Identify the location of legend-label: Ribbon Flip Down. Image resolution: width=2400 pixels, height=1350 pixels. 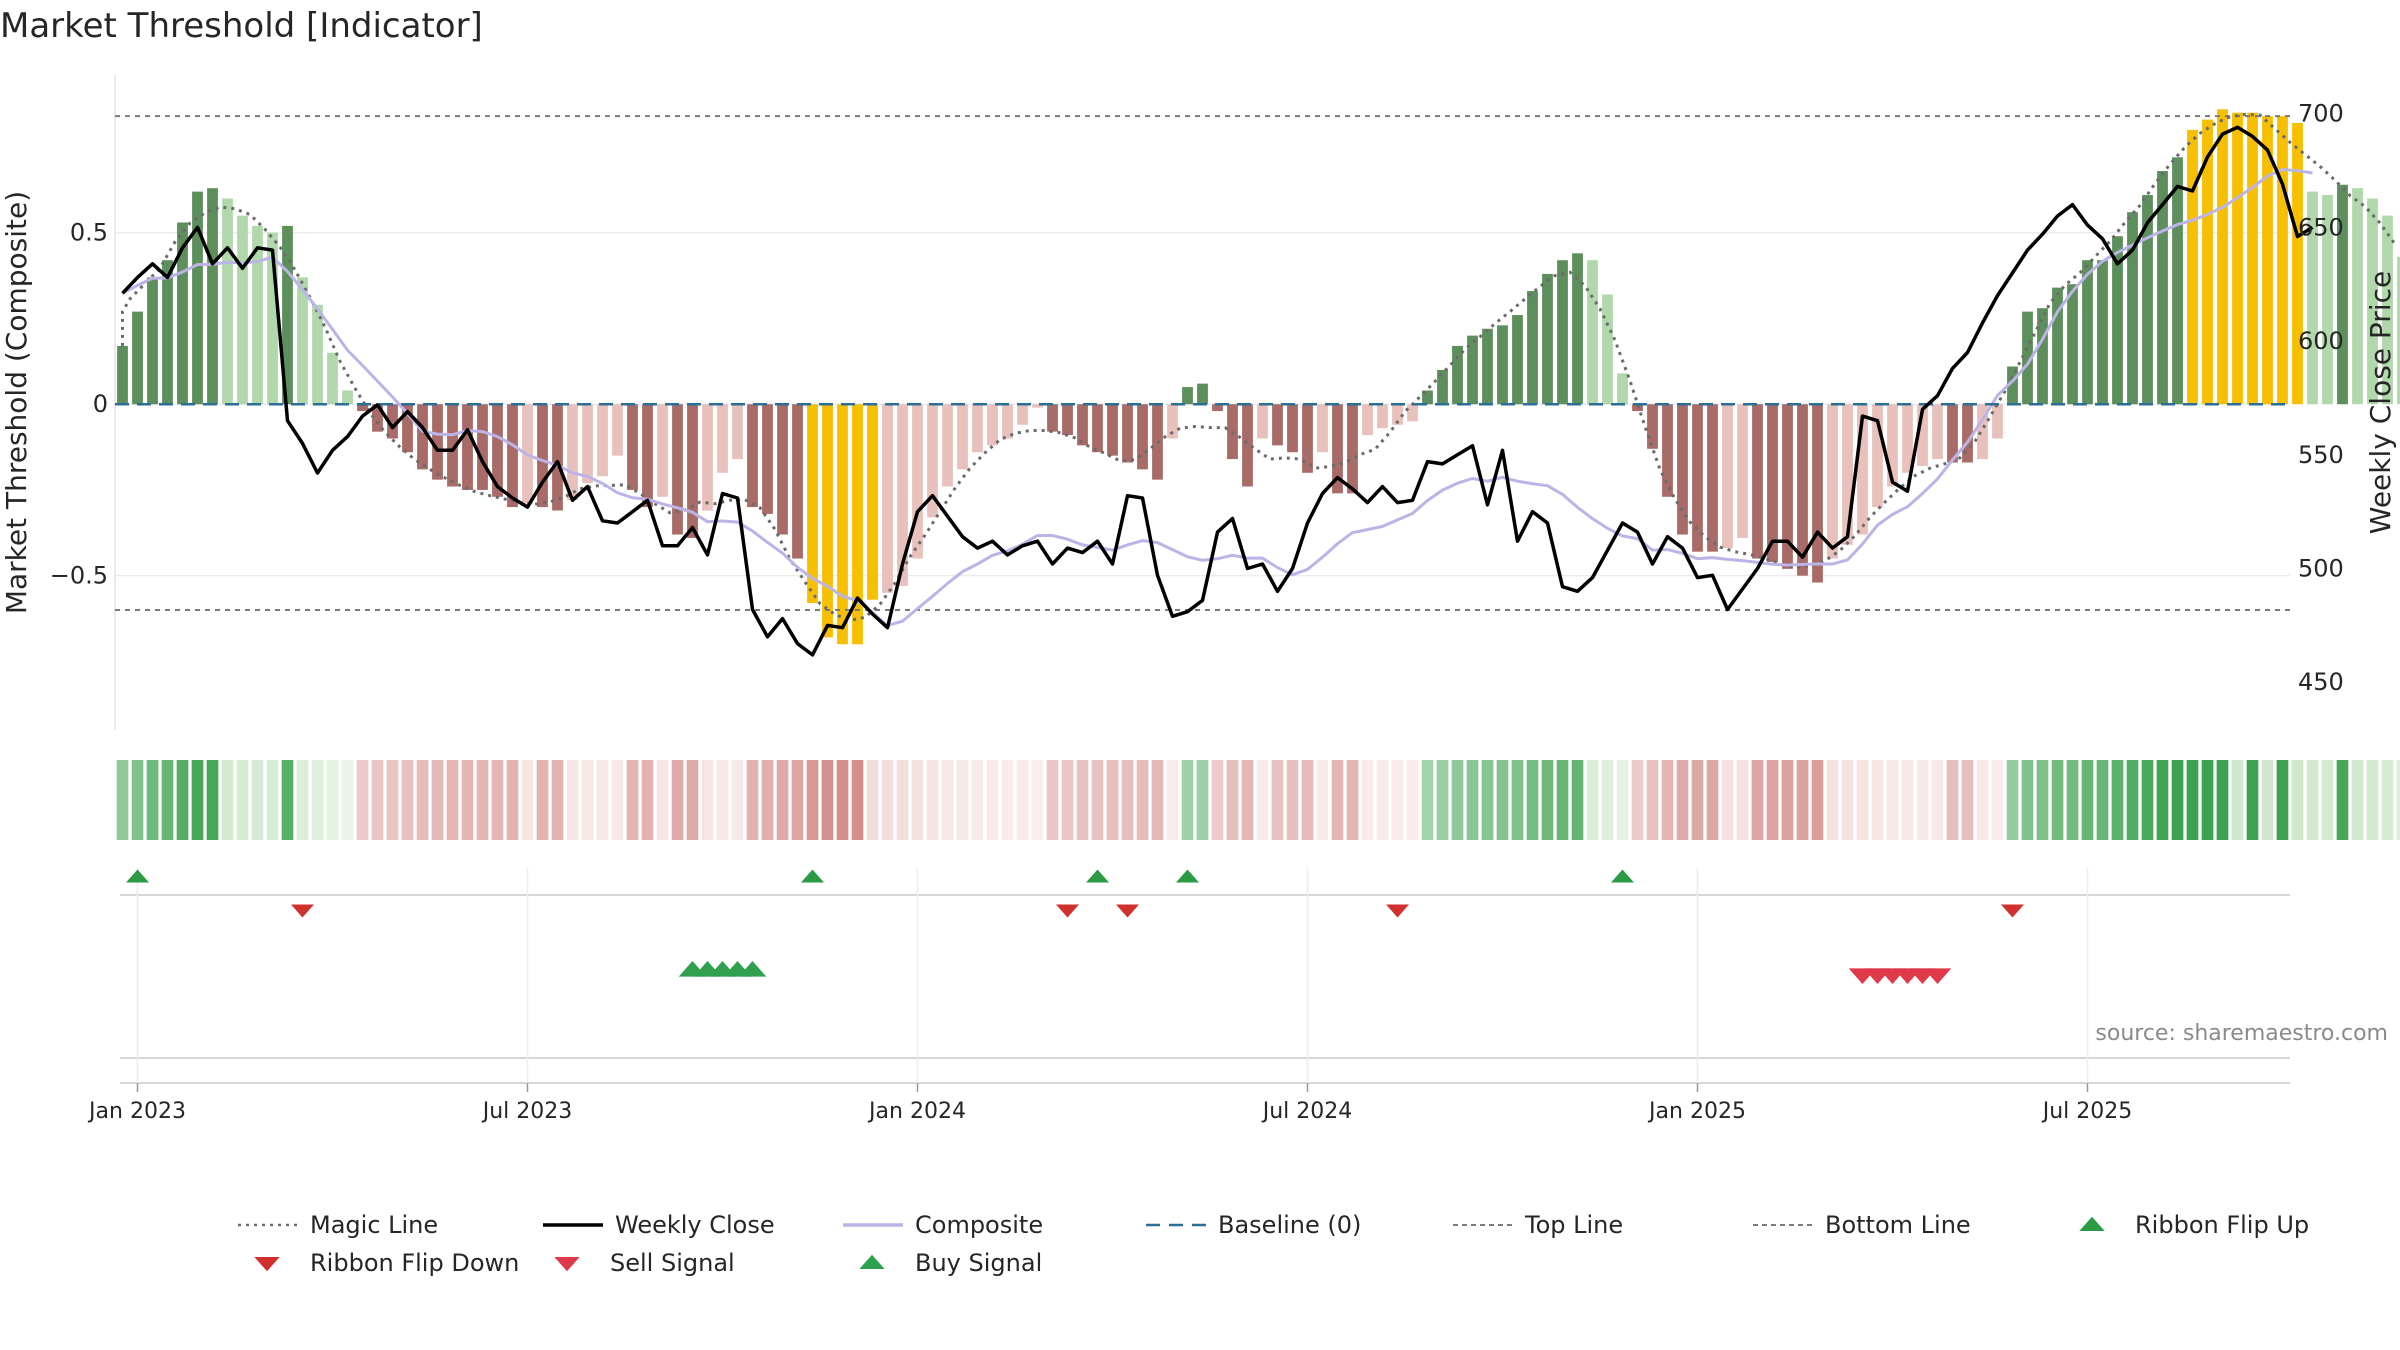
(414, 1263).